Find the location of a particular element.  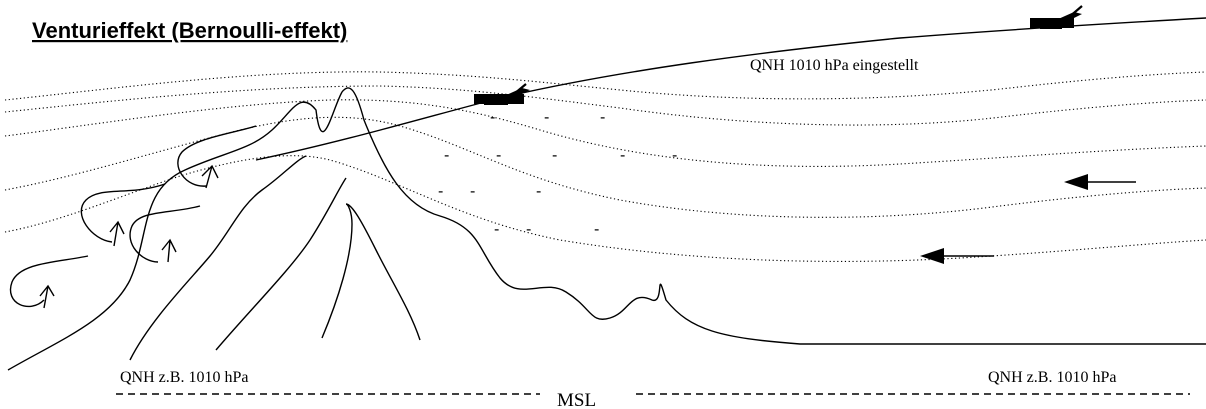

eddies is located at coordinates (133, 217).